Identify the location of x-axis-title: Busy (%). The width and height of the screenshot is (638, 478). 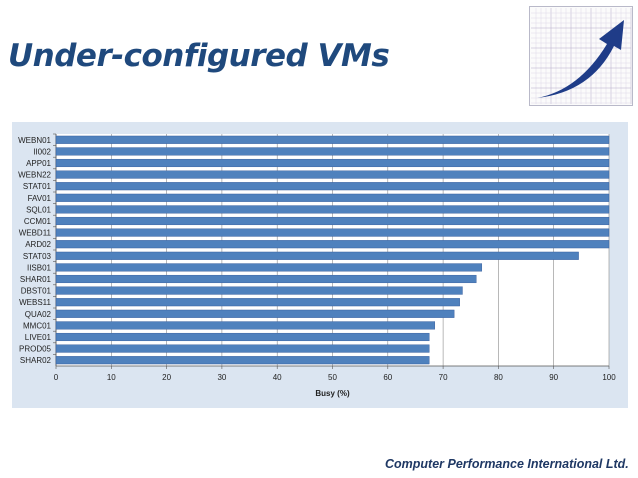
(332, 393).